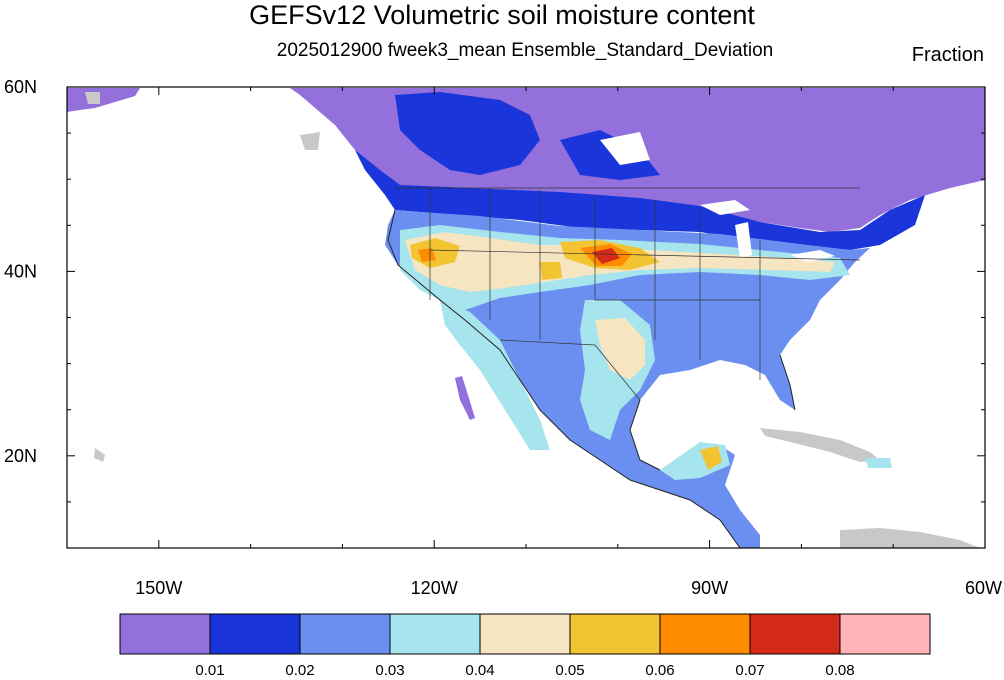  Describe the element at coordinates (389, 670) in the screenshot. I see `colorbar-label-2: 0.03` at that location.